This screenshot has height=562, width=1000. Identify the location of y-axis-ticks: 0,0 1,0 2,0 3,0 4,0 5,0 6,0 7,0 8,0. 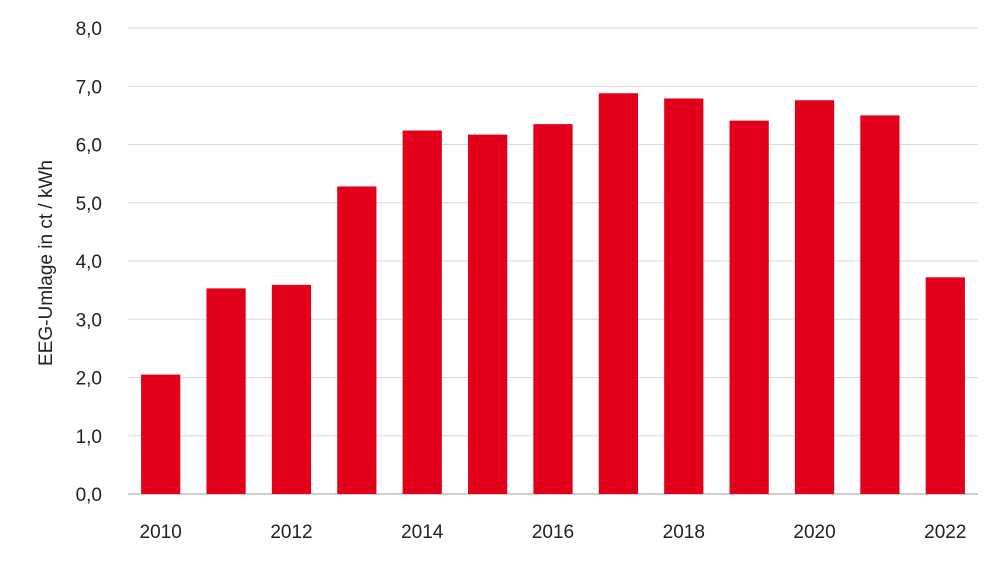
(89, 262).